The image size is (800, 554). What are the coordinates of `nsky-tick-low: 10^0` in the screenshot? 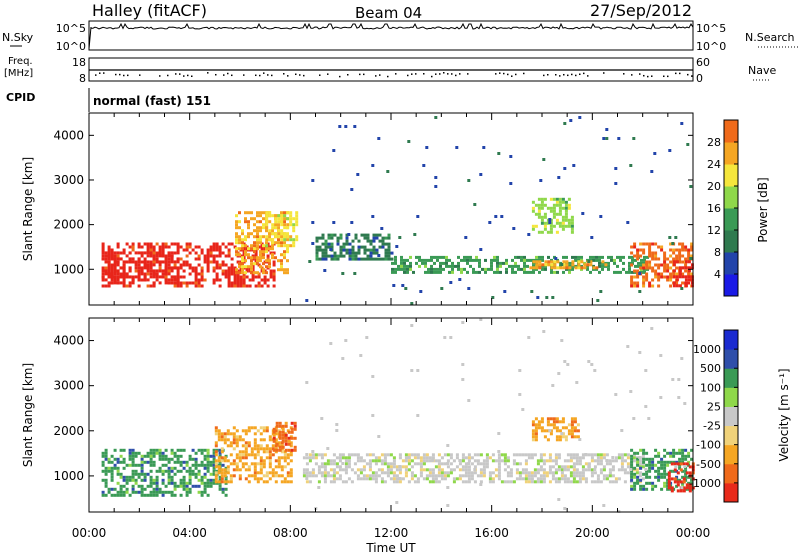 It's located at (71, 46).